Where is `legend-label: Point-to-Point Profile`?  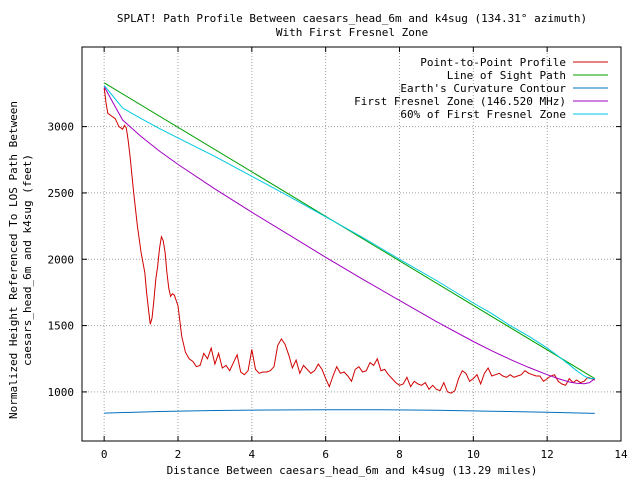
legend-label: Point-to-Point Profile is located at coordinates (493, 62).